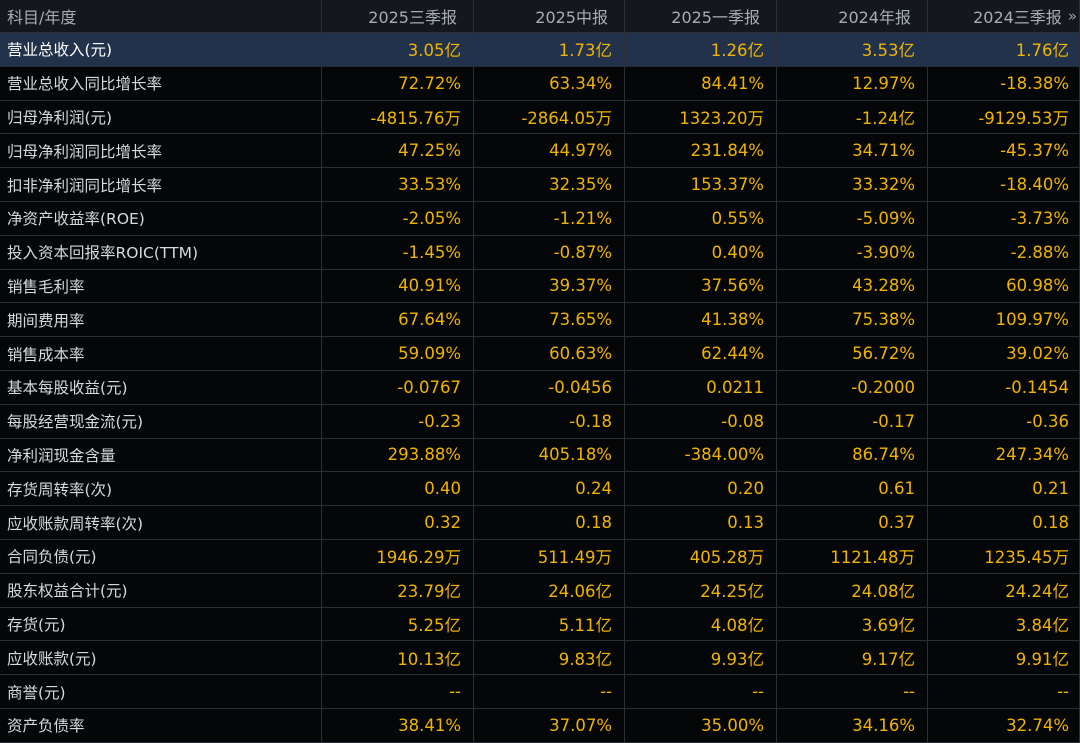  Describe the element at coordinates (398, 489) in the screenshot. I see `row-value: 0.40` at that location.